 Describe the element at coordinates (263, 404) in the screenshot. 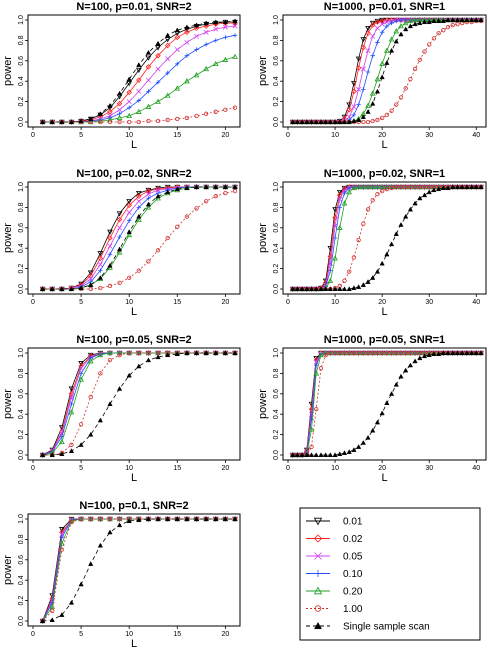

I see `y-axis-label: power` at that location.